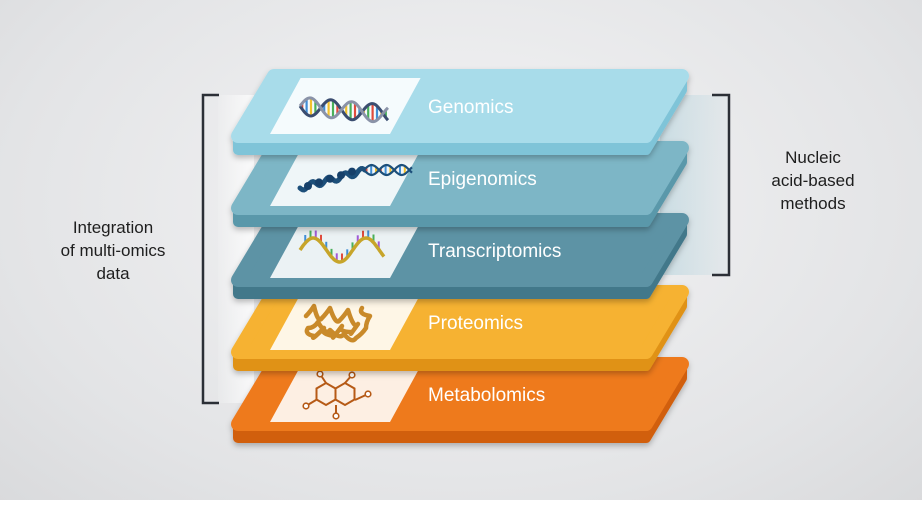 Image resolution: width=922 pixels, height=507 pixels. Describe the element at coordinates (337, 395) in the screenshot. I see `molecule-structure-icon` at that location.